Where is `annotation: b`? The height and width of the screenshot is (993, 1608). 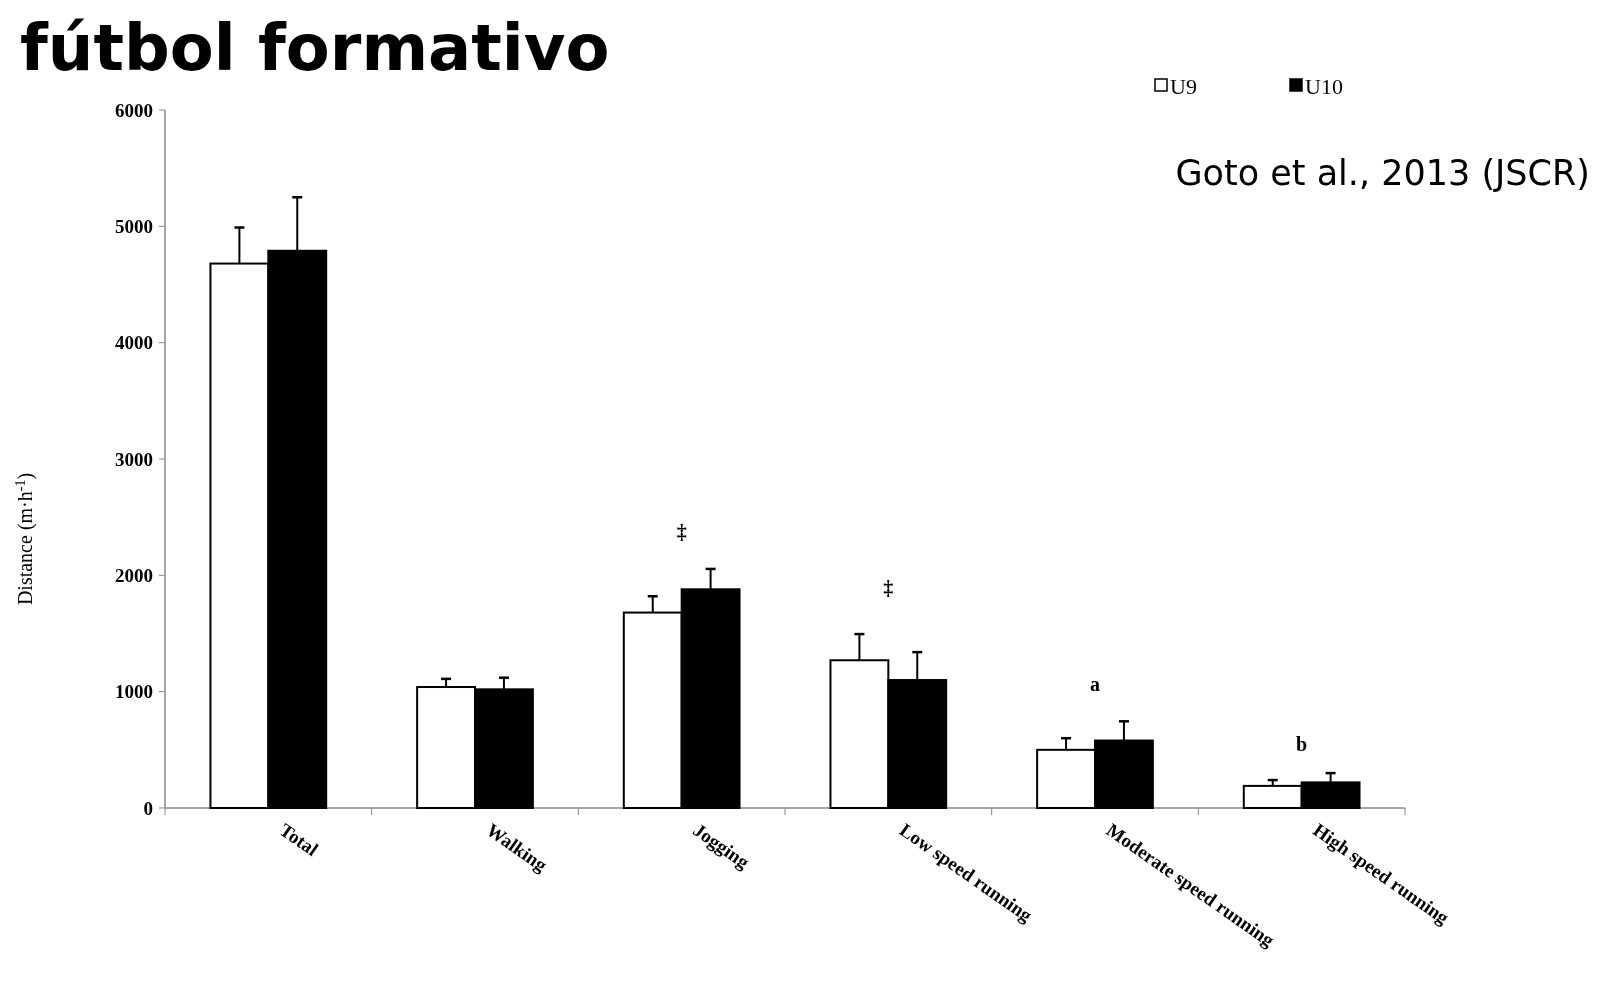 annotation: b is located at coordinates (1302, 743).